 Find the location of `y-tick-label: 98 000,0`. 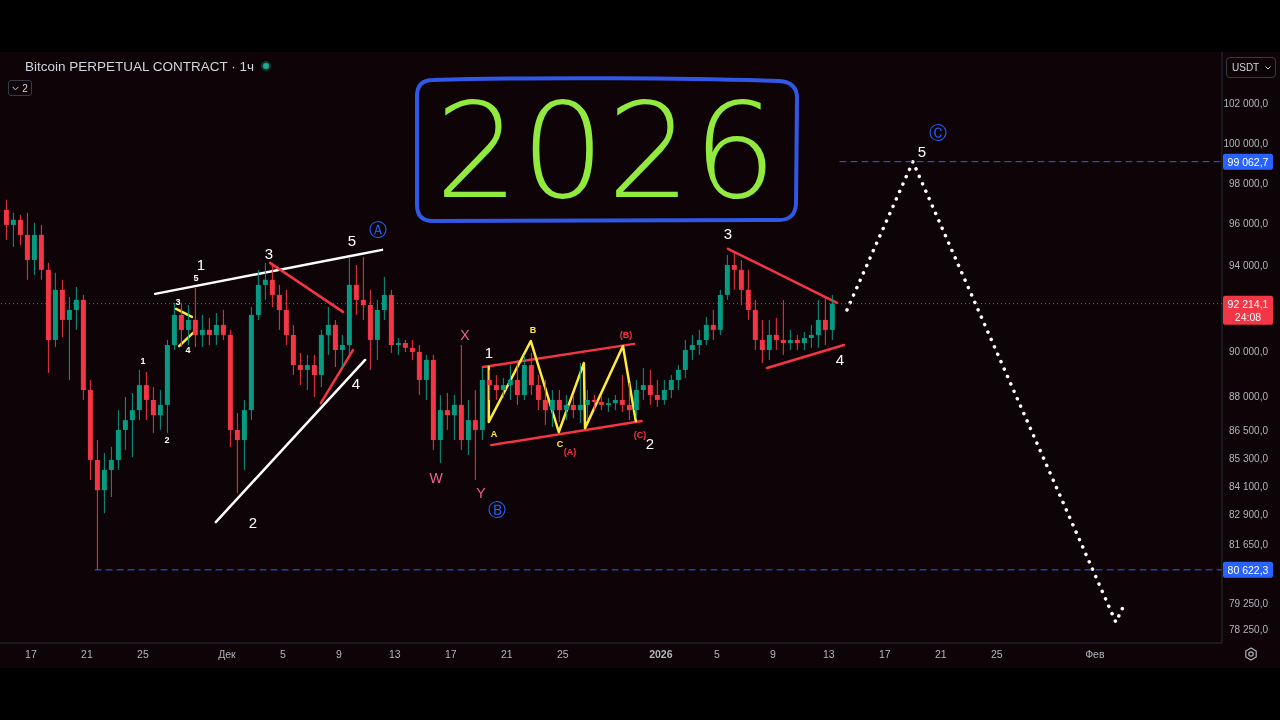

y-tick-label: 98 000,0 is located at coordinates (1249, 183).